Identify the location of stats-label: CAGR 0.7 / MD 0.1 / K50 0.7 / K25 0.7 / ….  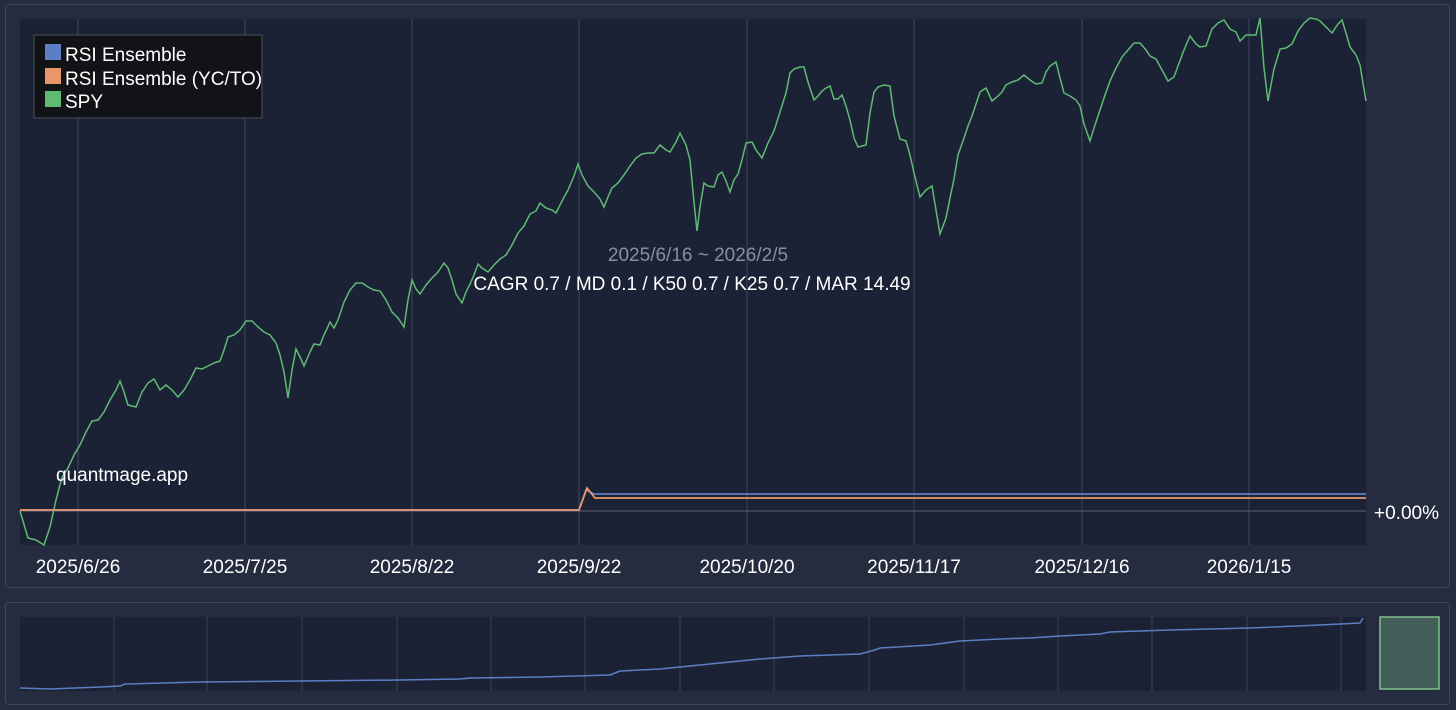
(691, 284).